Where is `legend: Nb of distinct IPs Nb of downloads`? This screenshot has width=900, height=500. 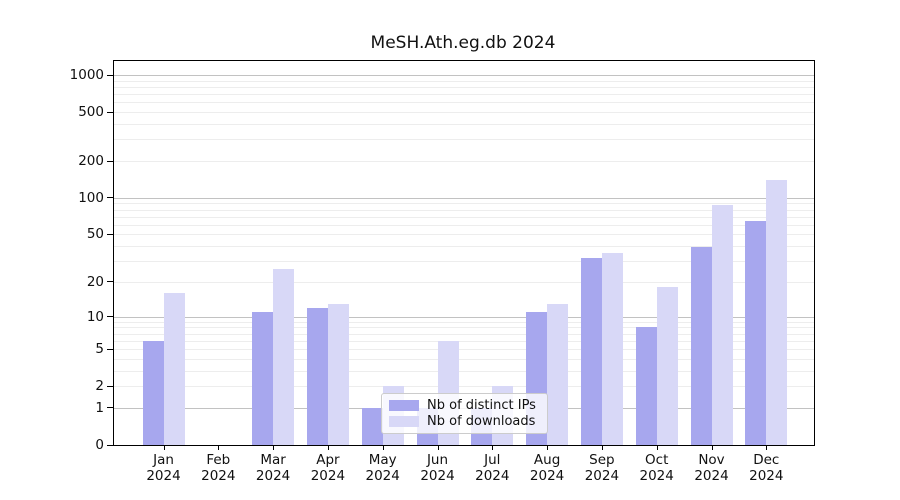 legend: Nb of distinct IPs Nb of downloads is located at coordinates (464, 413).